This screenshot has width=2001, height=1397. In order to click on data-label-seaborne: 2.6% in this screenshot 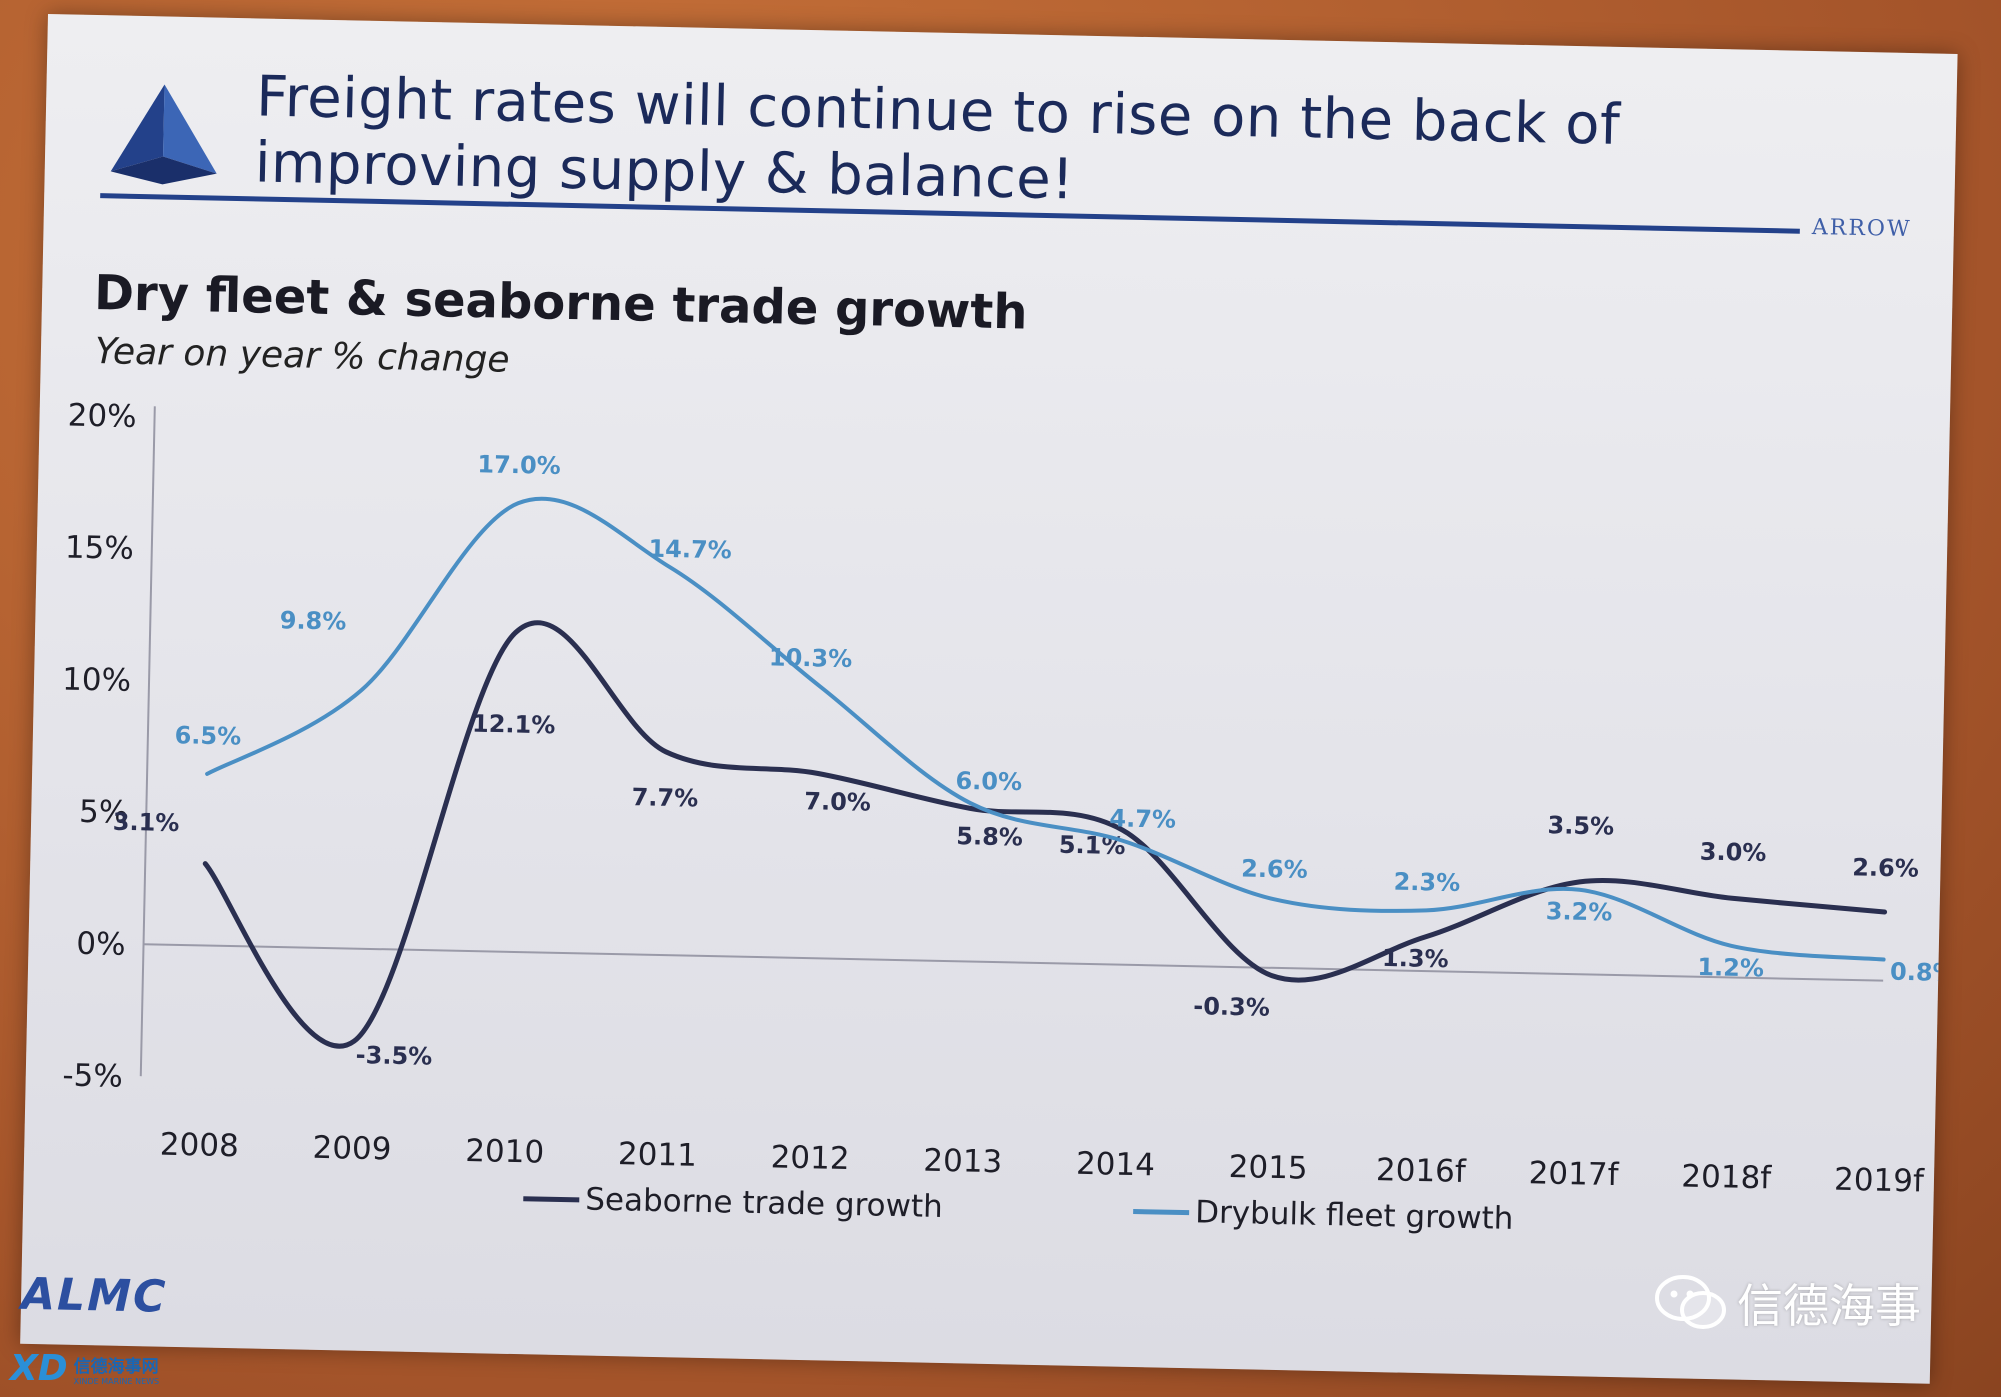, I will do `click(1885, 867)`.